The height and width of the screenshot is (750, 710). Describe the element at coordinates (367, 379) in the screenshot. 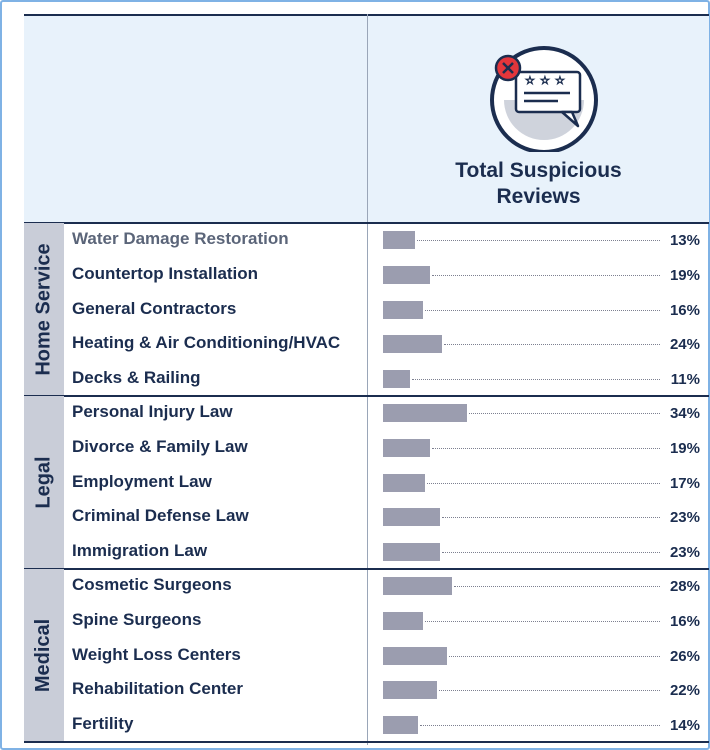

I see `column-divider` at that location.